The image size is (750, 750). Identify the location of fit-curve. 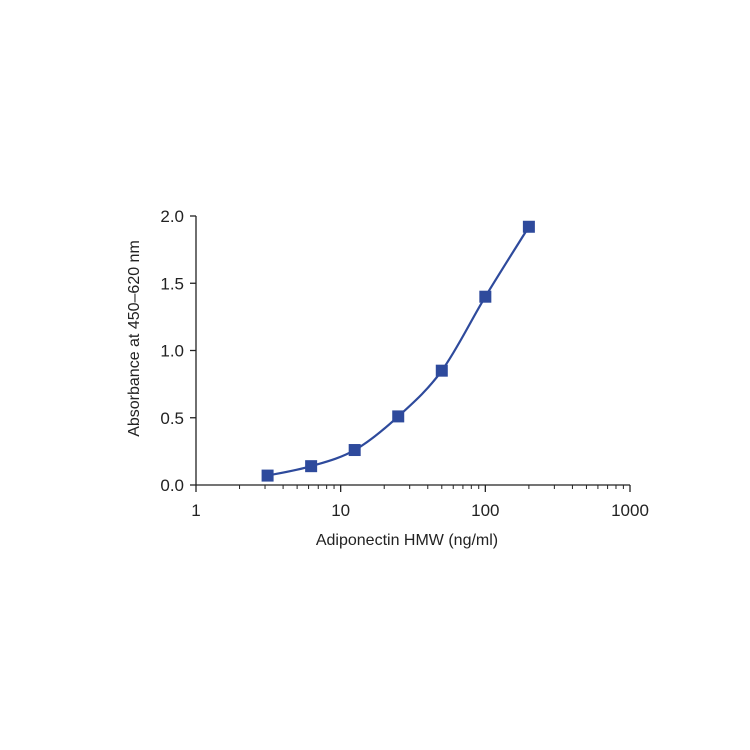
(398, 351).